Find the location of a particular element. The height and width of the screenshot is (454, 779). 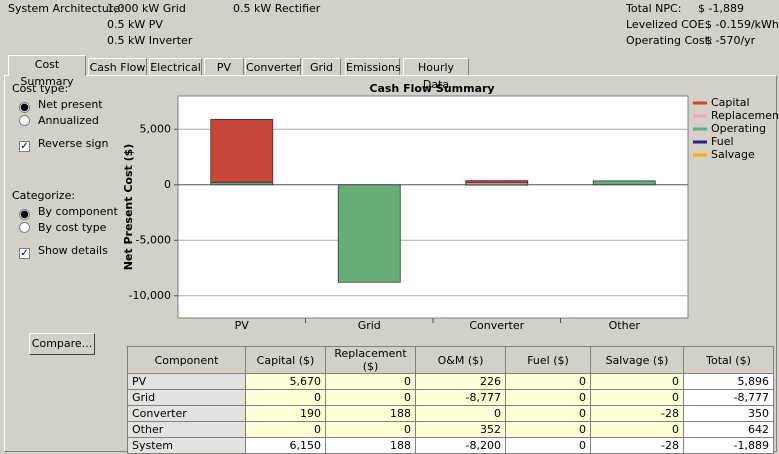

cell: -8,777 is located at coordinates (460, 397).